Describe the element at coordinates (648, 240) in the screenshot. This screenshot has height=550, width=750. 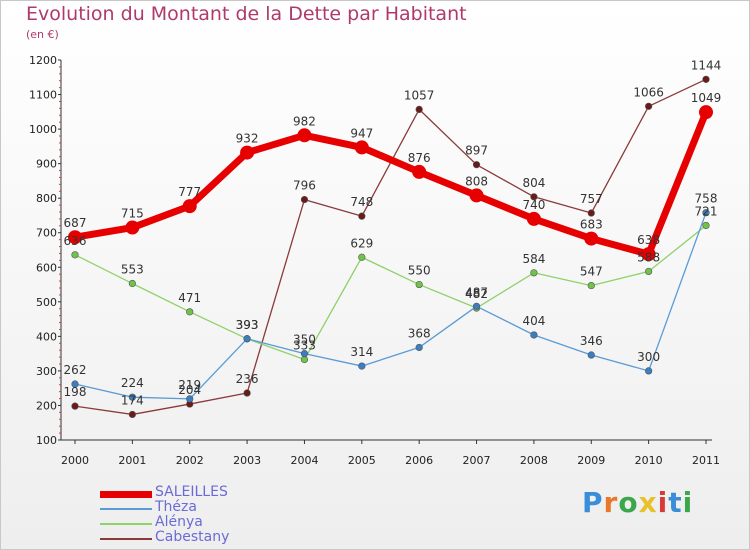
I see `data-label: 638` at that location.